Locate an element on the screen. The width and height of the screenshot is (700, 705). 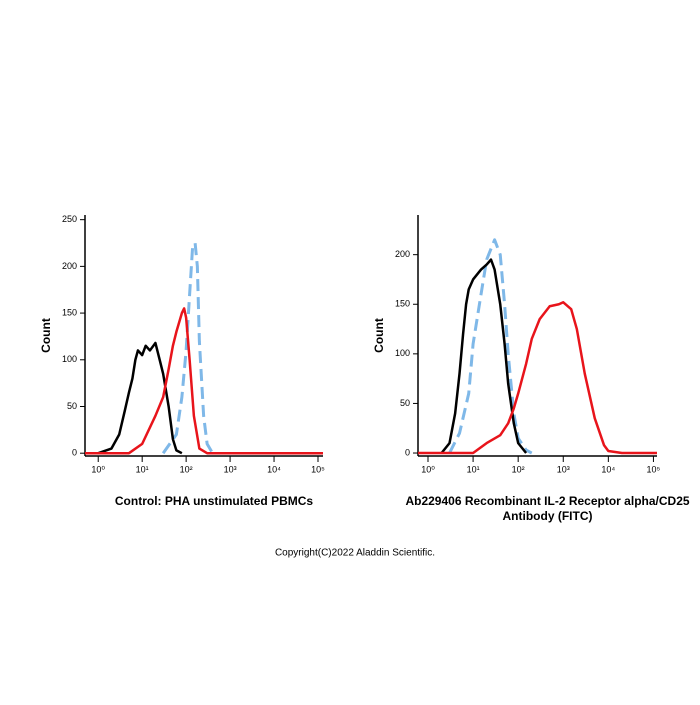
chart-title: Control: PHA unstimulated PBMCs is located at coordinates (214, 501).